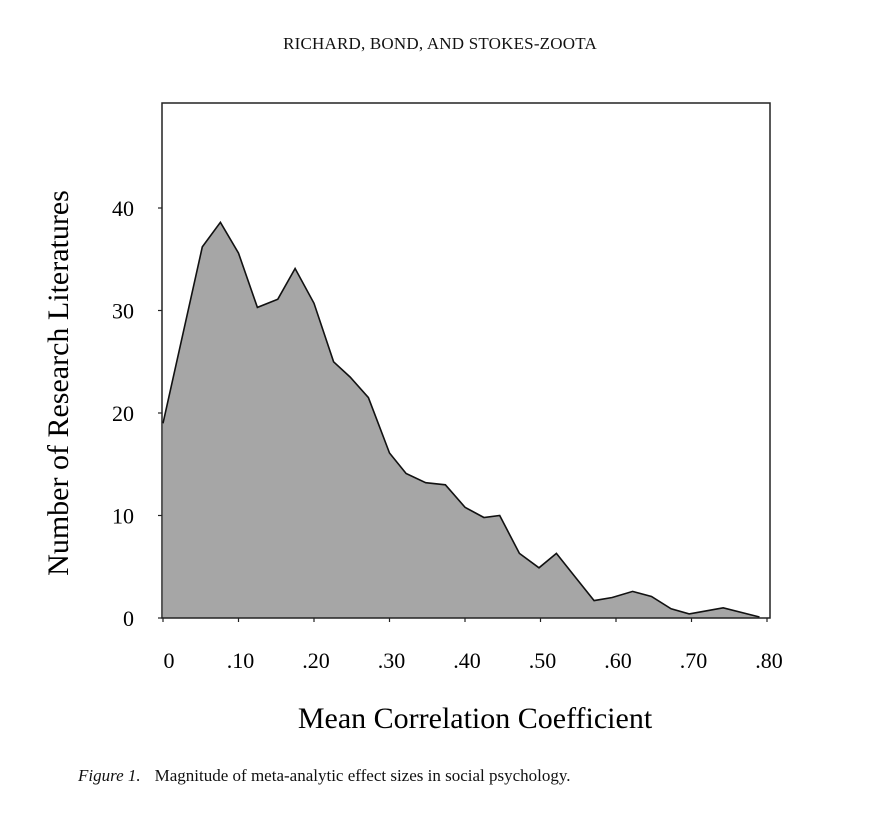 Image resolution: width=880 pixels, height=828 pixels. Describe the element at coordinates (769, 660) in the screenshot. I see `x-tick-label: .80` at that location.